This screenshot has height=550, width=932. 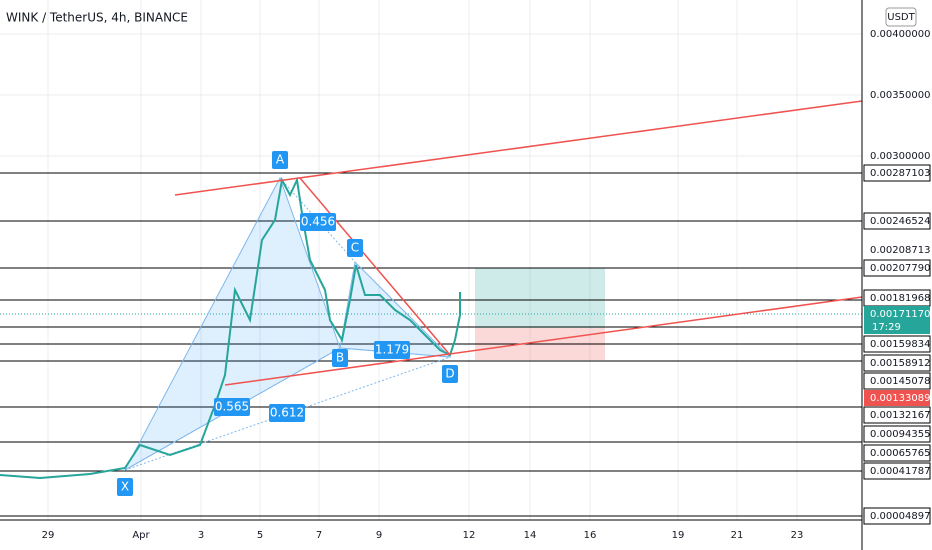 I want to click on date-labels: 29 Apr 3 5 7 9 12 14 16 19 21 23, so click(x=423, y=535).